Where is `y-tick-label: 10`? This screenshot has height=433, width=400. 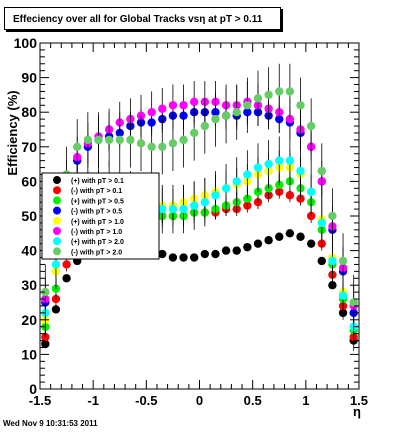
y-tick-label: 10 is located at coordinates (29, 354).